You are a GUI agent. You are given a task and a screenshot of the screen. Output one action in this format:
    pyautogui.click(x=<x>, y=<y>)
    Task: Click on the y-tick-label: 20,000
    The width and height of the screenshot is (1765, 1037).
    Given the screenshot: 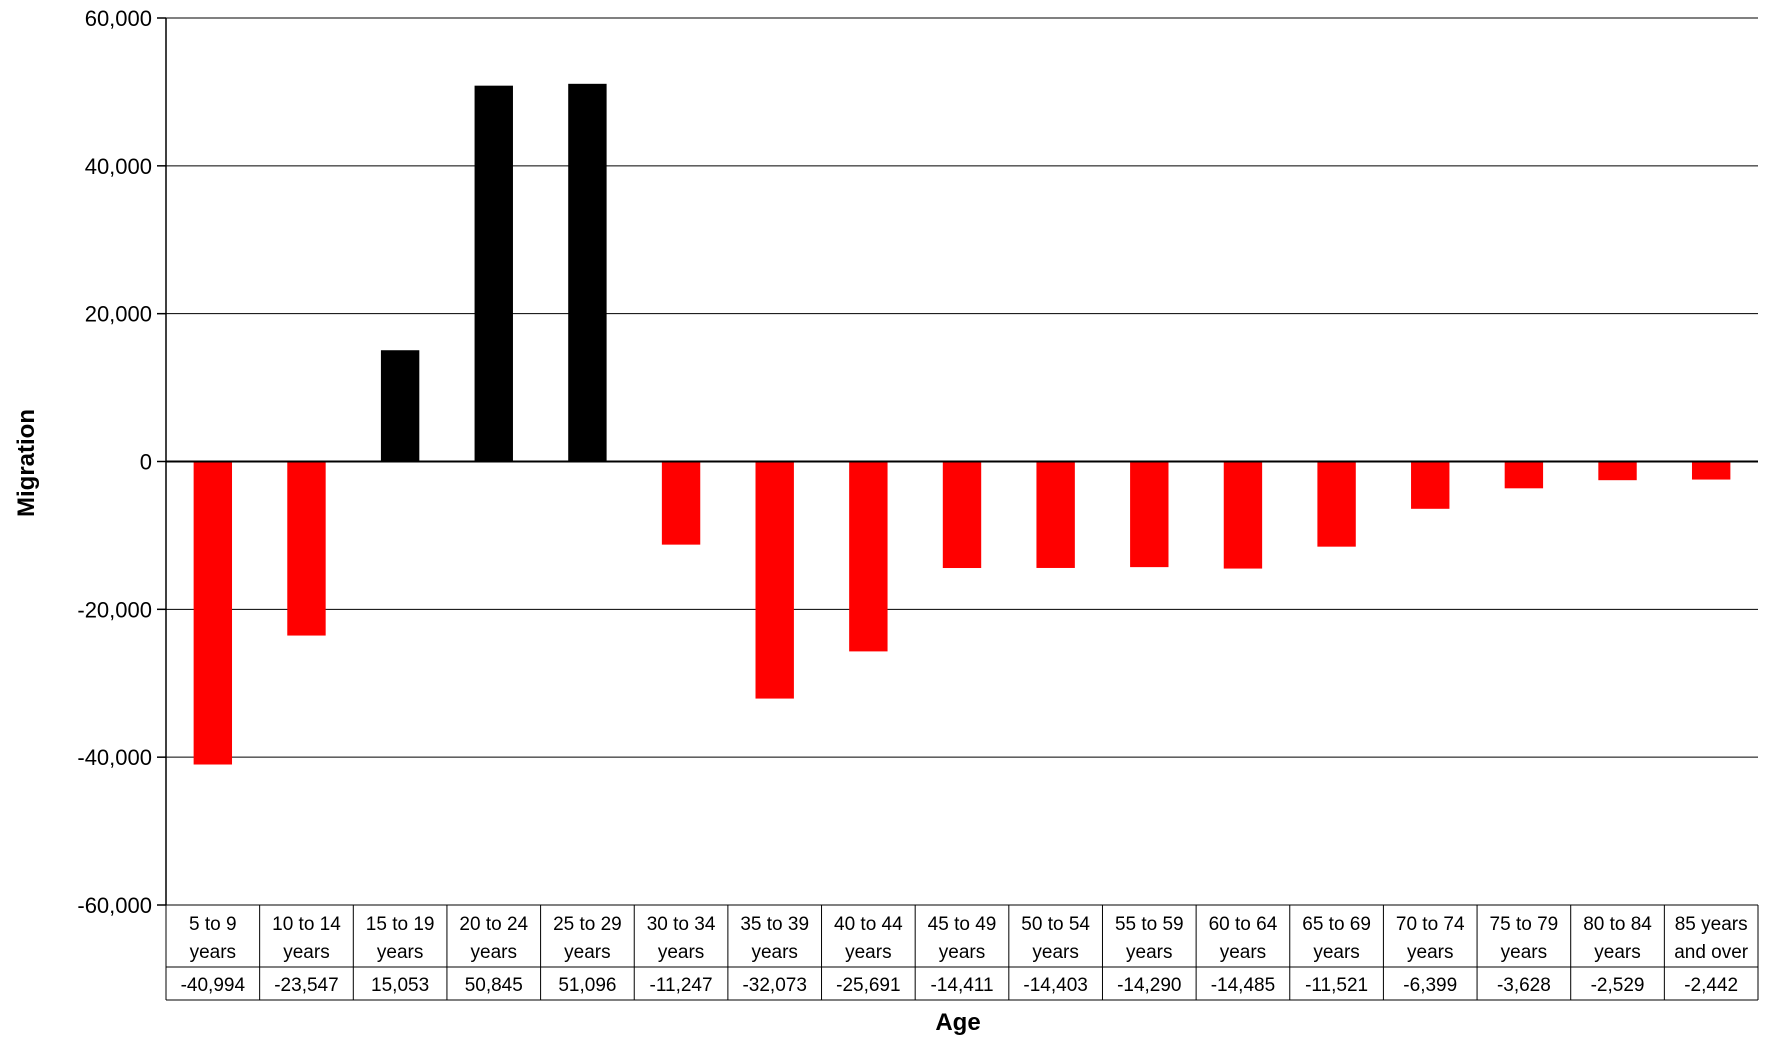 What is the action you would take?
    pyautogui.click(x=118, y=314)
    